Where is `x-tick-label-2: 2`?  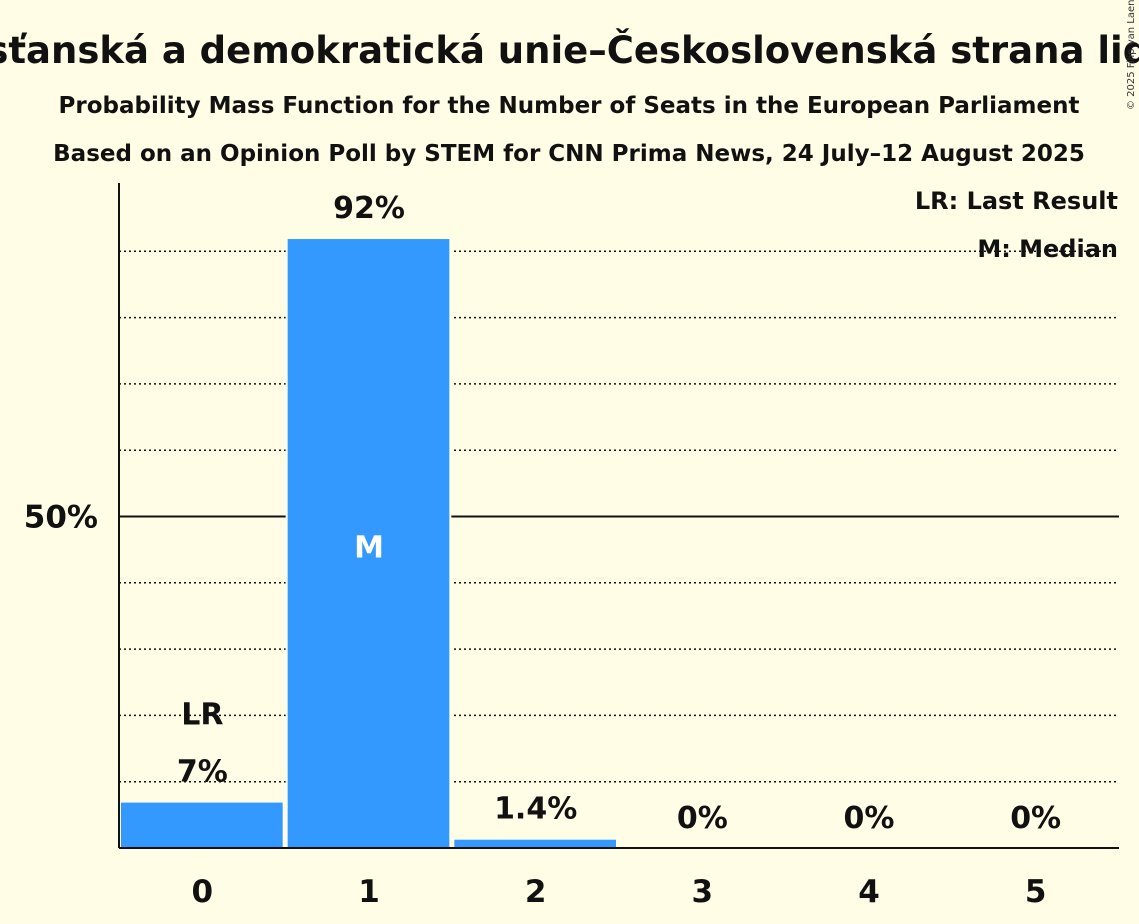
x-tick-label-2: 2 is located at coordinates (536, 892).